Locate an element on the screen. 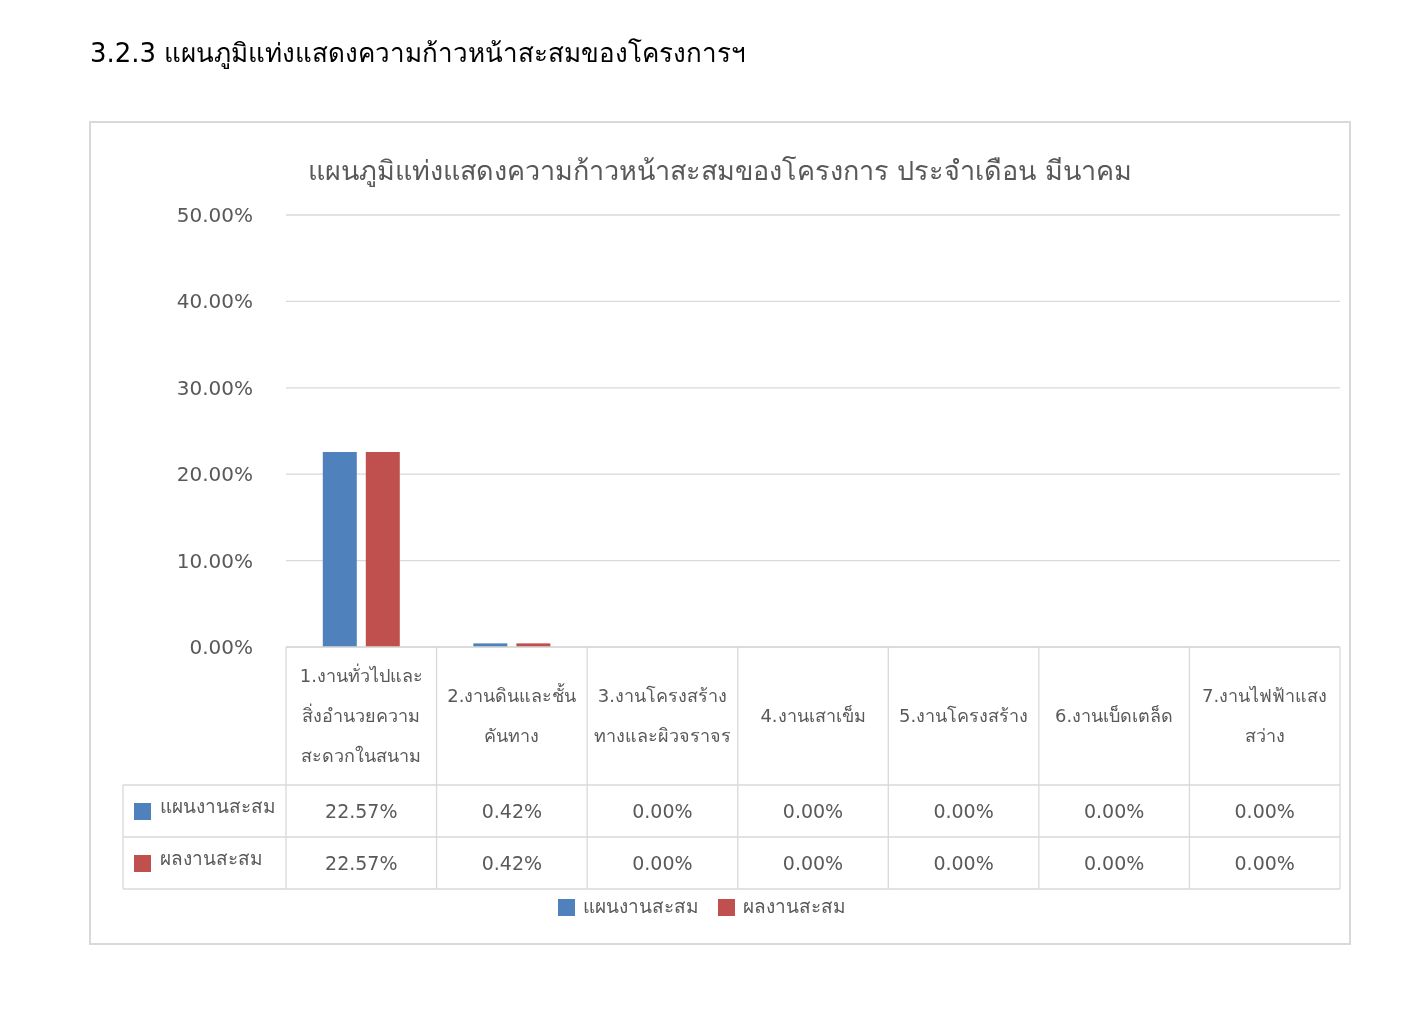 This screenshot has width=1402, height=1013. chart-title: 3.2.3 แผนภูมิแท่งแสดงความก้าวหน้าสะสมของโครงการฯ is located at coordinates (418, 53).